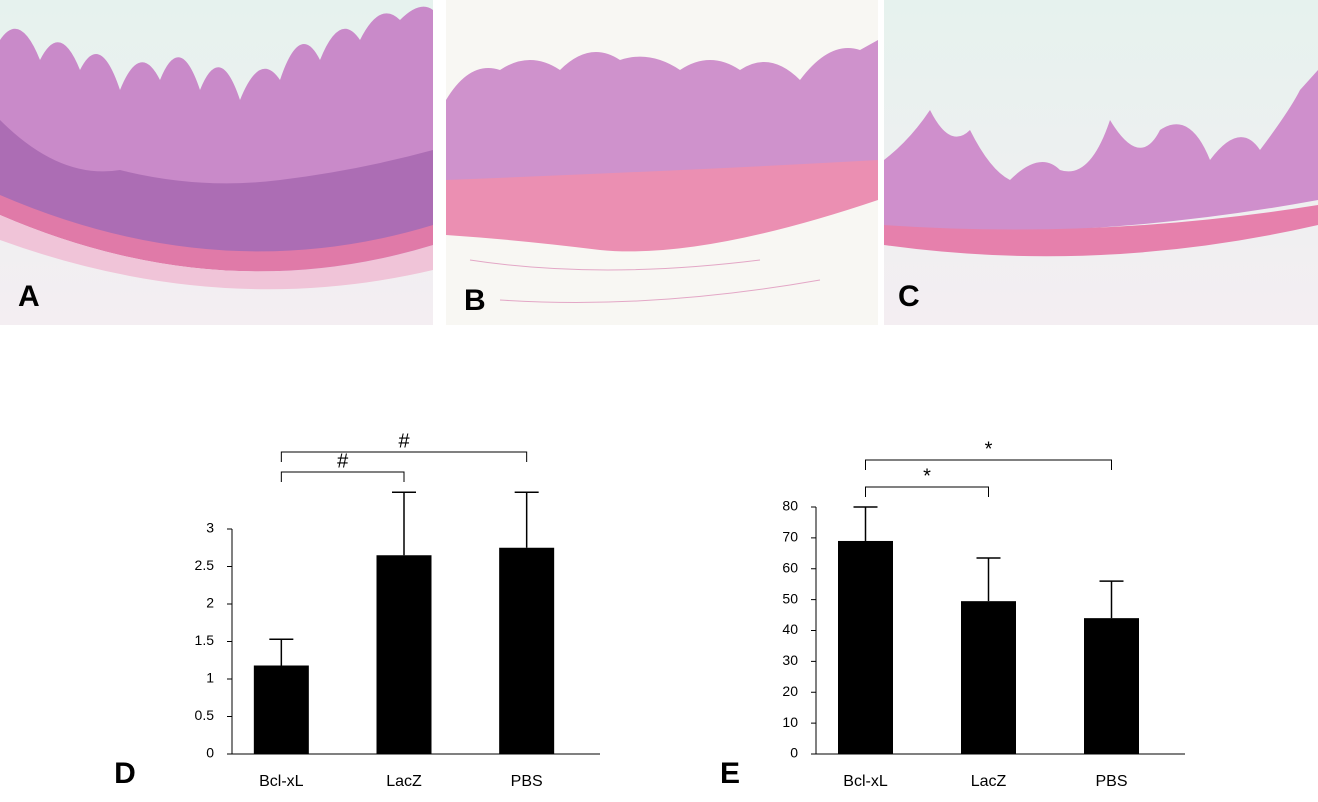 Image resolution: width=1318 pixels, height=802 pixels. Describe the element at coordinates (790, 629) in the screenshot. I see `y-tick-label: 40` at that location.